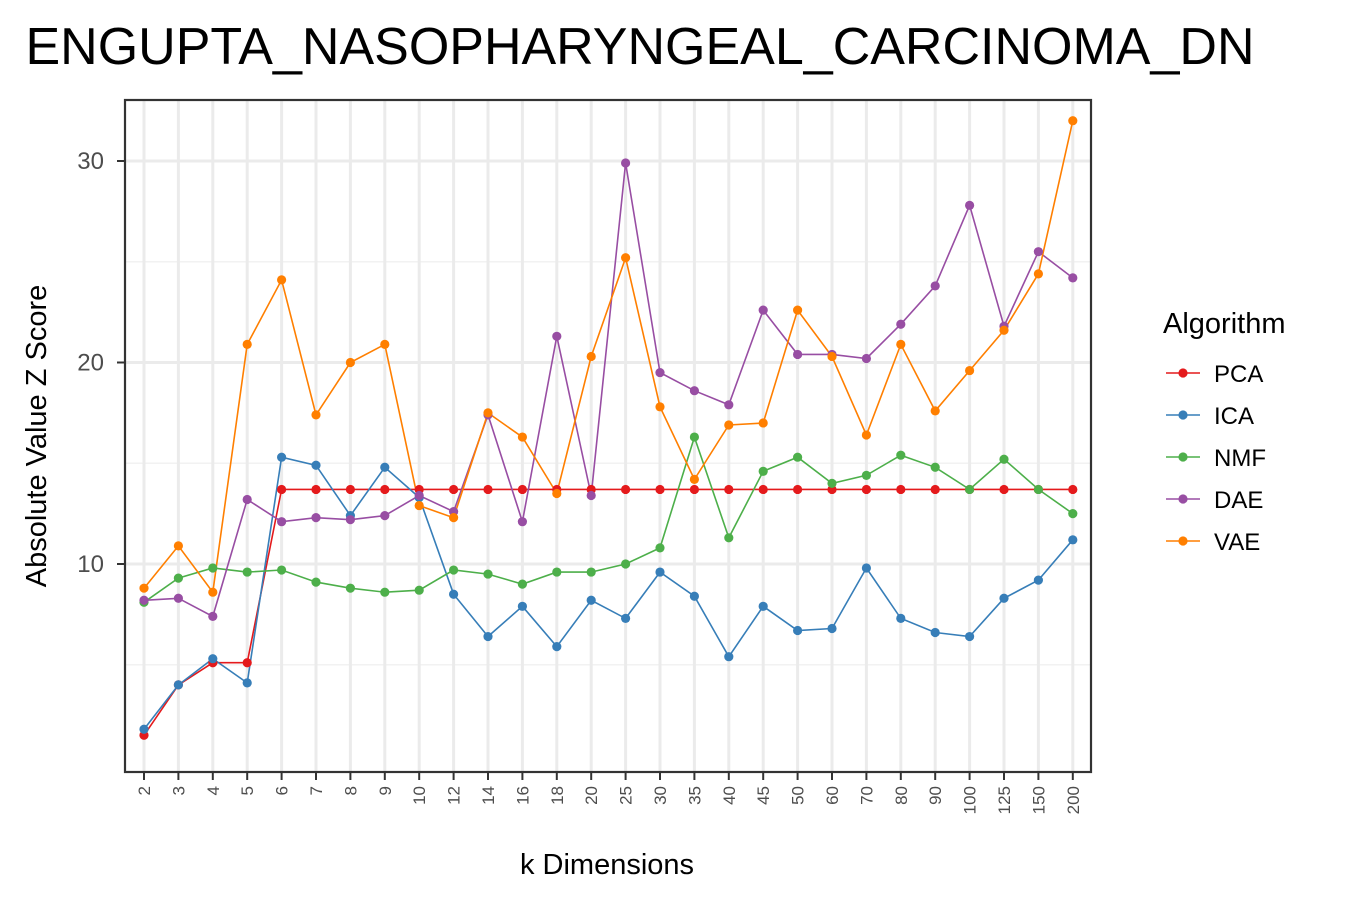  I want to click on x-tick-label: 100, so click(970, 800).